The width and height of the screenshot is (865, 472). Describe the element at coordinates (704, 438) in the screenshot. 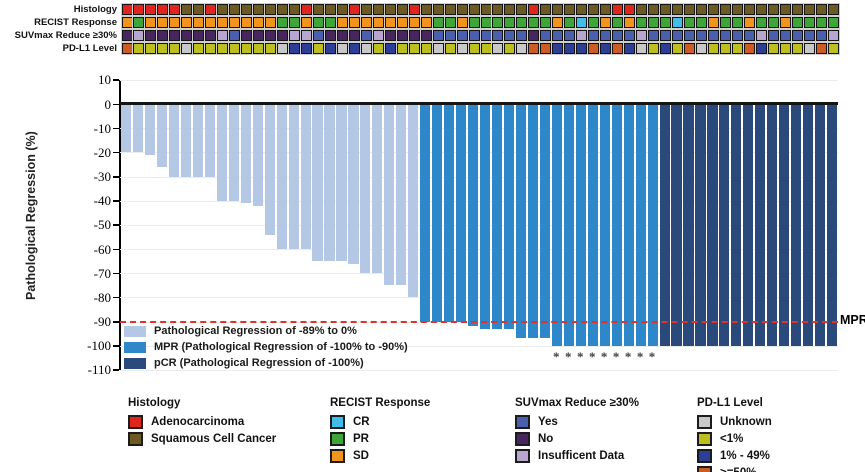

I see `pdl1-lt1-swatch` at that location.